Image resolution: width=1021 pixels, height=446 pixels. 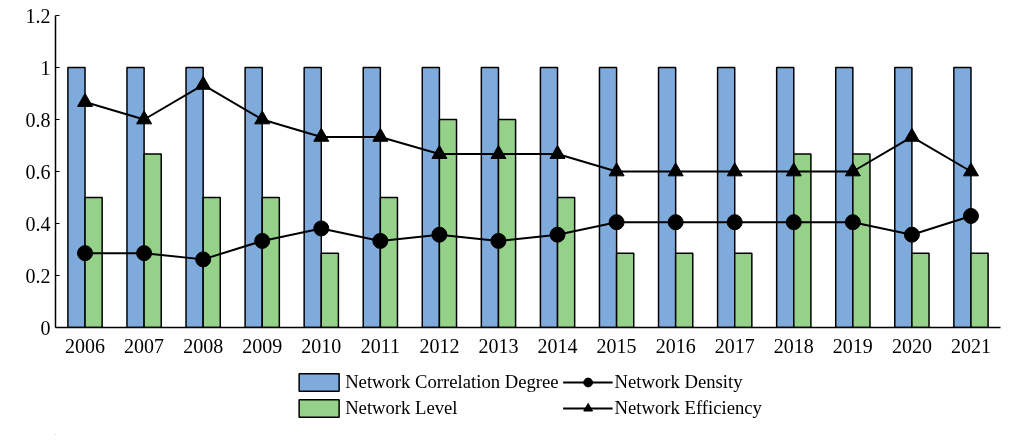 I want to click on legend-label: Network Density, so click(x=678, y=382).